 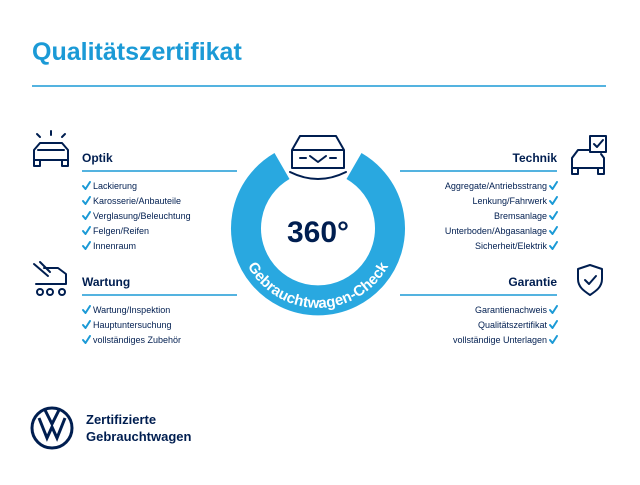 I want to click on section-heading: Technik, so click(x=535, y=158).